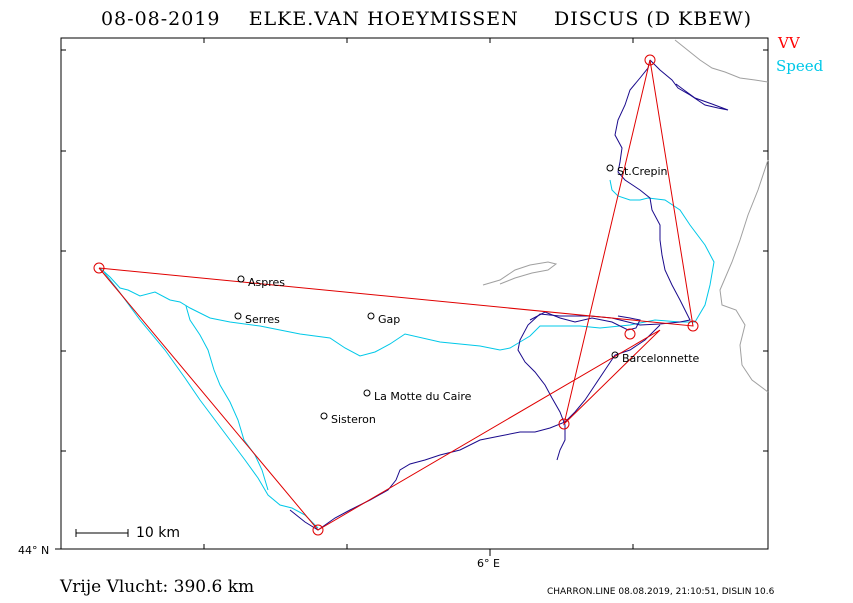 This screenshot has height=603, width=853. Describe the element at coordinates (604, 260) in the screenshot. I see `flight-track` at that location.